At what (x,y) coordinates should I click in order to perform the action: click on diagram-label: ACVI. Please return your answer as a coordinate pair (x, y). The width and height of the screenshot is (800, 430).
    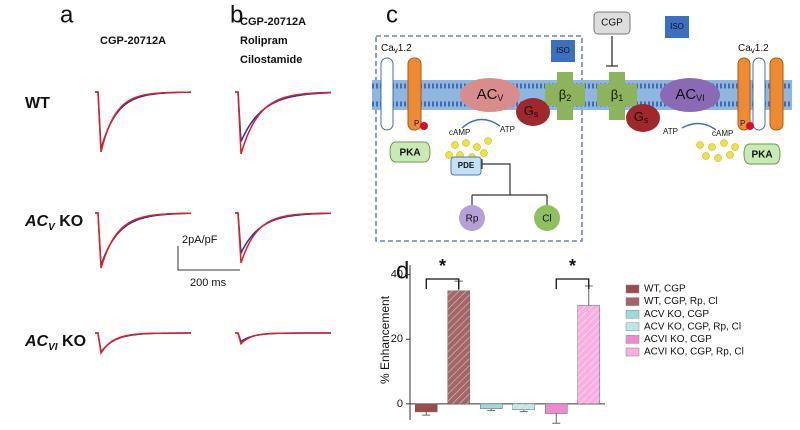
    Looking at the image, I should click on (689, 94).